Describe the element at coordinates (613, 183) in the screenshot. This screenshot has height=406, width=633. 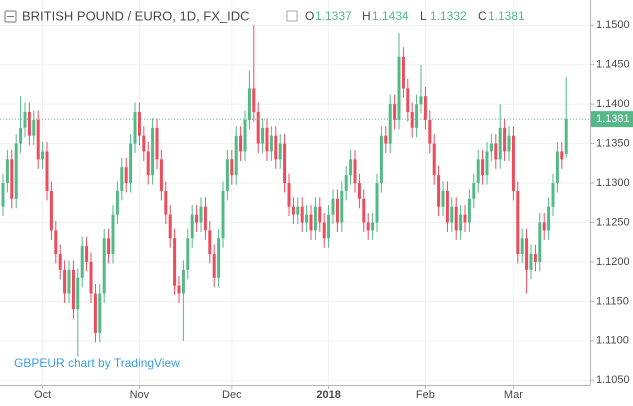
I see `y-tick-label: 1.1300` at that location.